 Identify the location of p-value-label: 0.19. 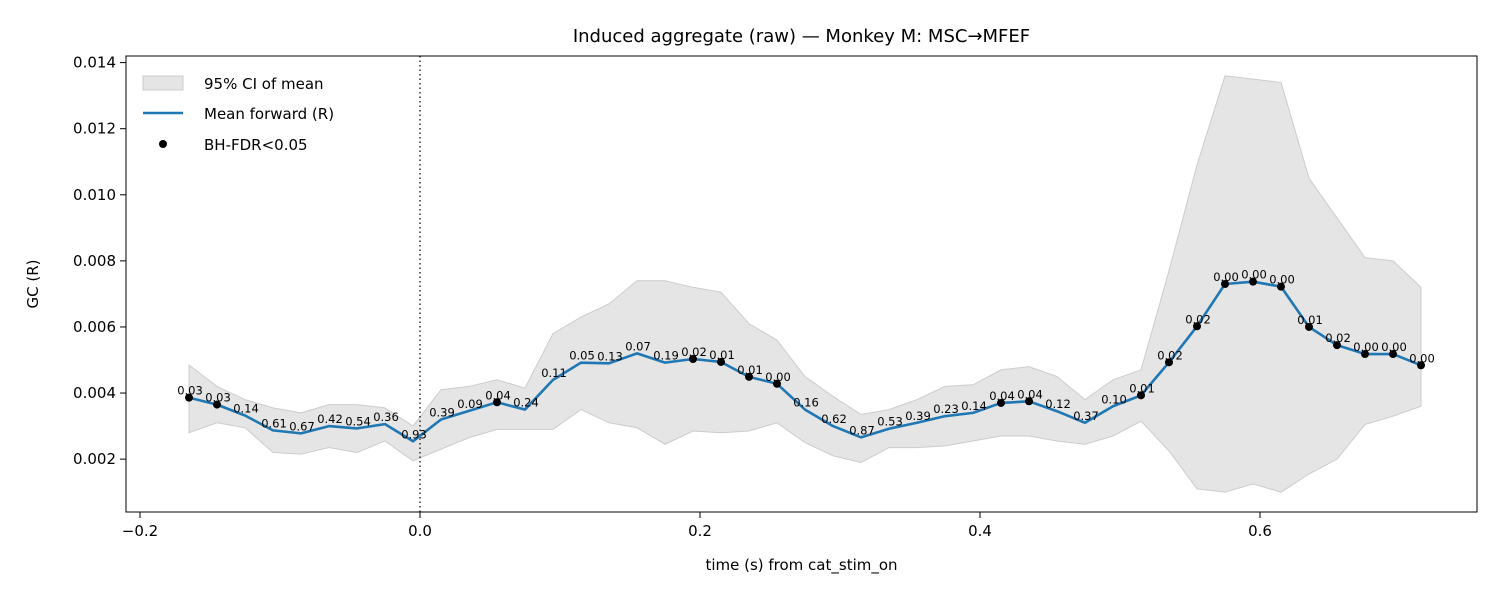
(666, 356).